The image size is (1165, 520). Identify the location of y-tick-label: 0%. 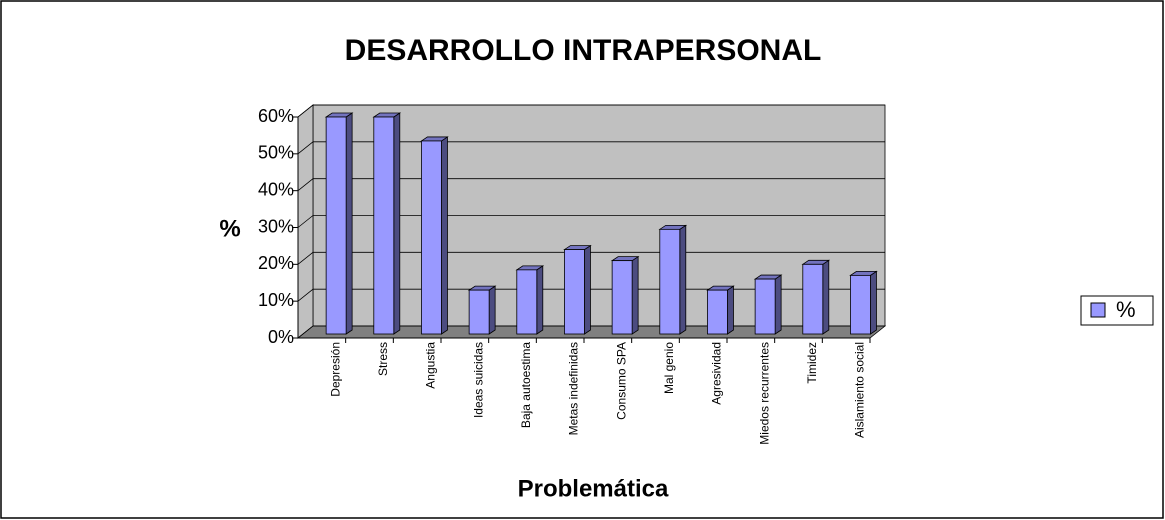
(281, 337).